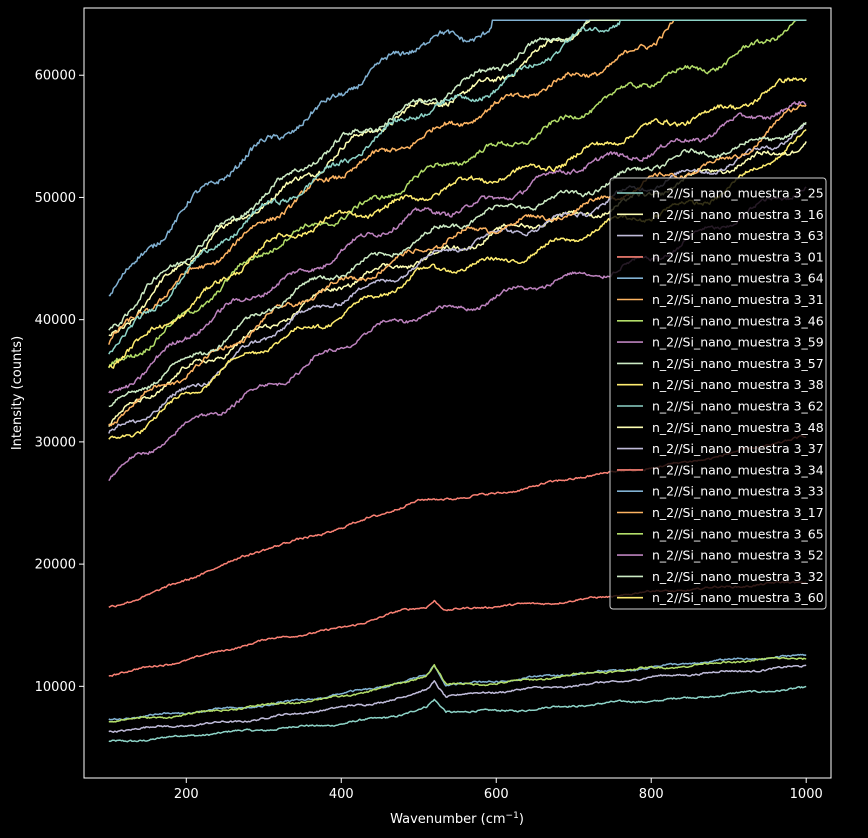 Image resolution: width=868 pixels, height=838 pixels. Describe the element at coordinates (341, 794) in the screenshot. I see `x-tick-label: 400` at that location.